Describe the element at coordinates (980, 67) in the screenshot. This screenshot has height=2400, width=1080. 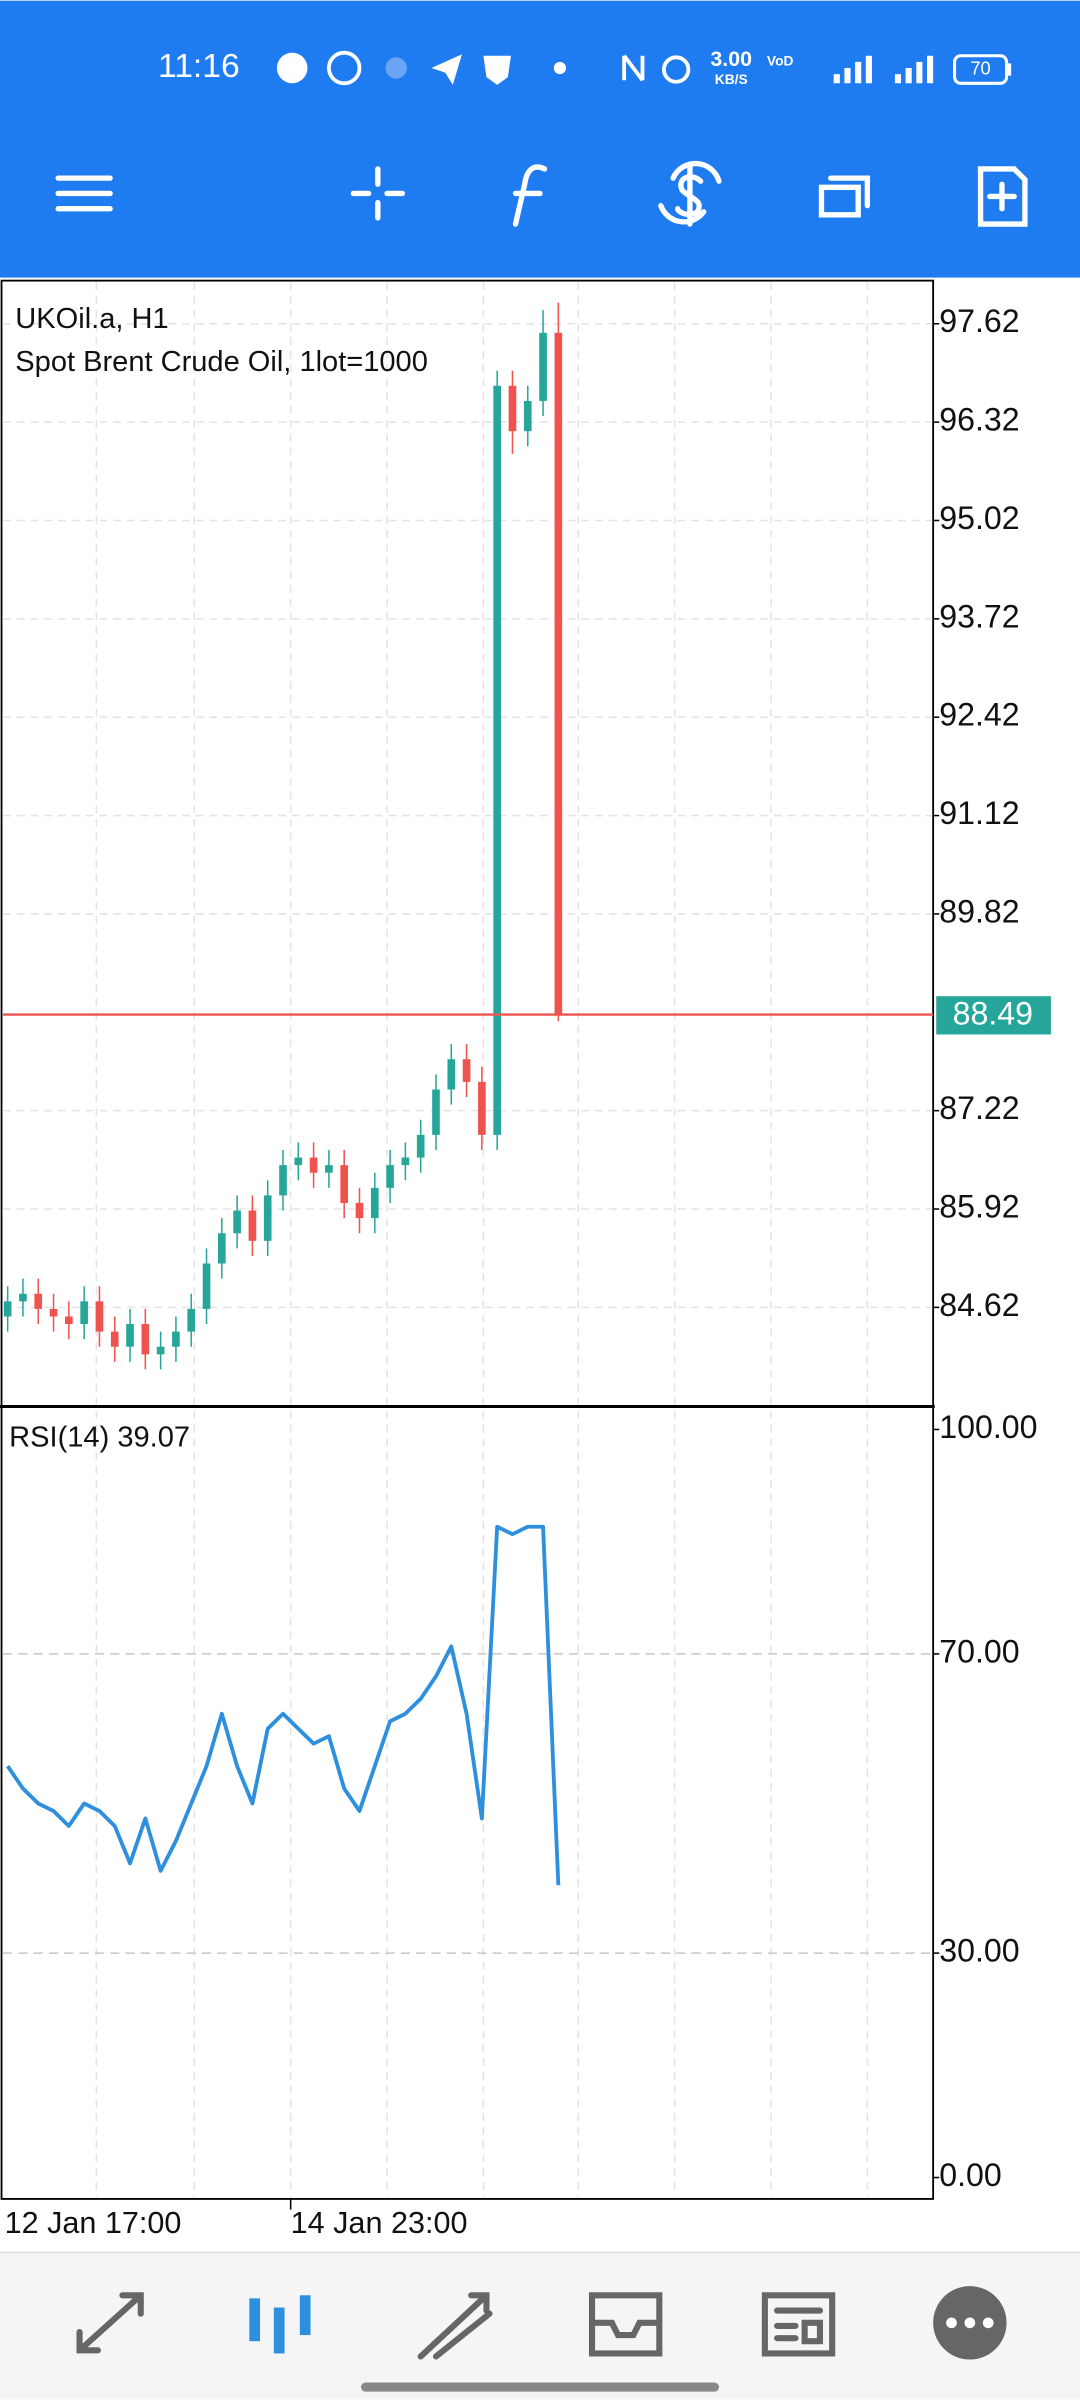
I see `battery-level: 70` at that location.